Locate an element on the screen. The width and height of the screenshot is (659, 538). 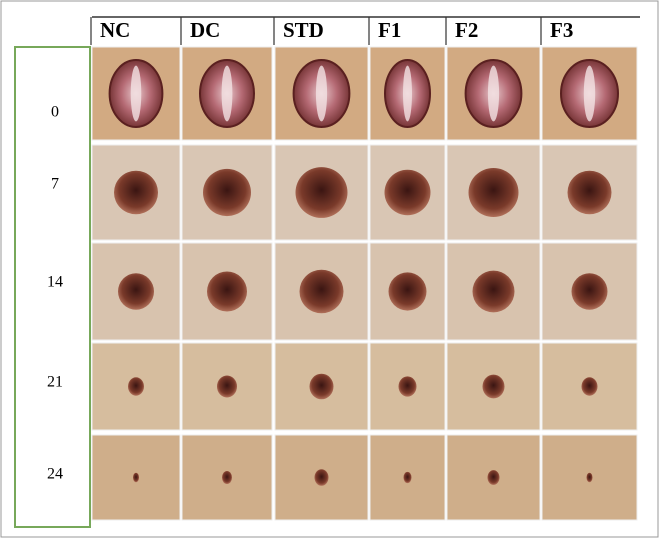
row-label: 7 is located at coordinates (55, 184).